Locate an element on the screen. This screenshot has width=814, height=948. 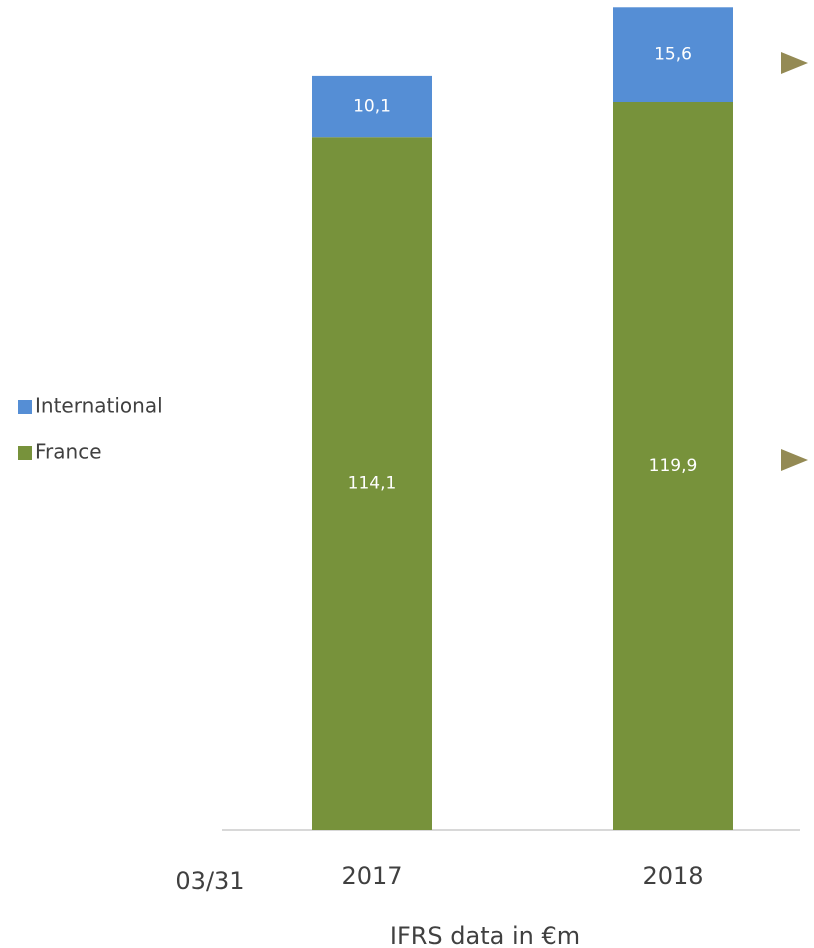
legend-label: France is located at coordinates (68, 452).